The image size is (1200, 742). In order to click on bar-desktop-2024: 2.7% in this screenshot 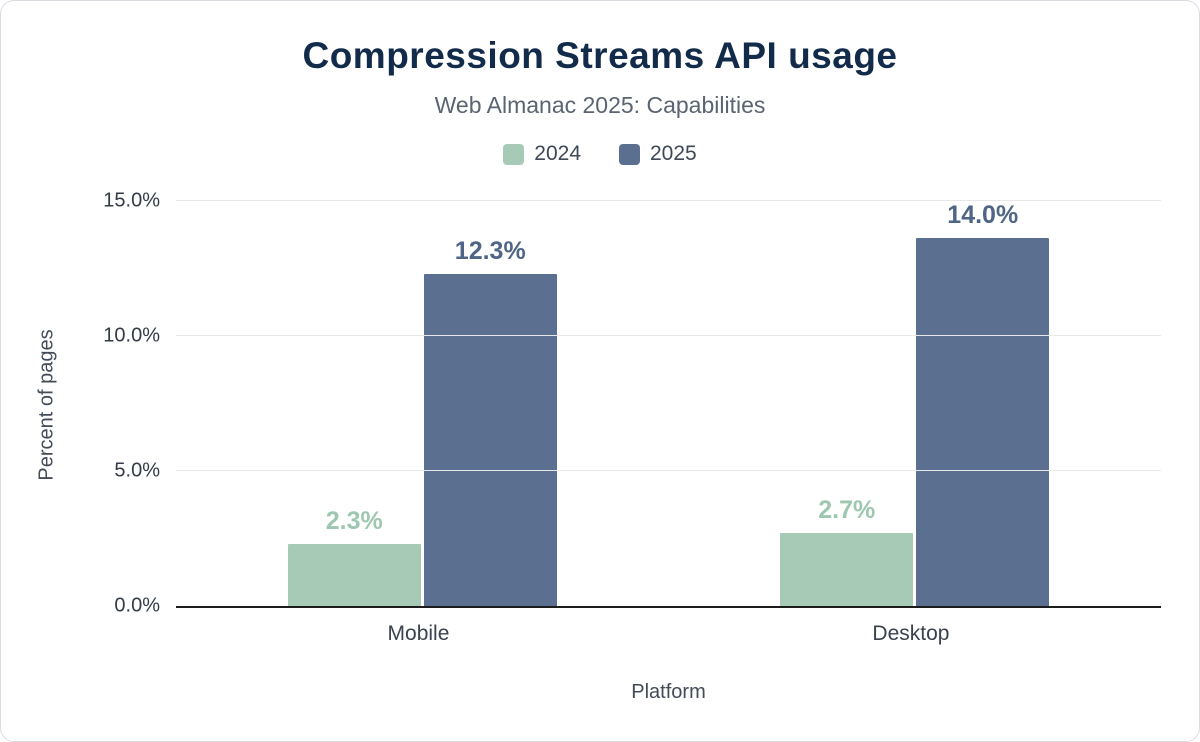, I will do `click(847, 403)`.